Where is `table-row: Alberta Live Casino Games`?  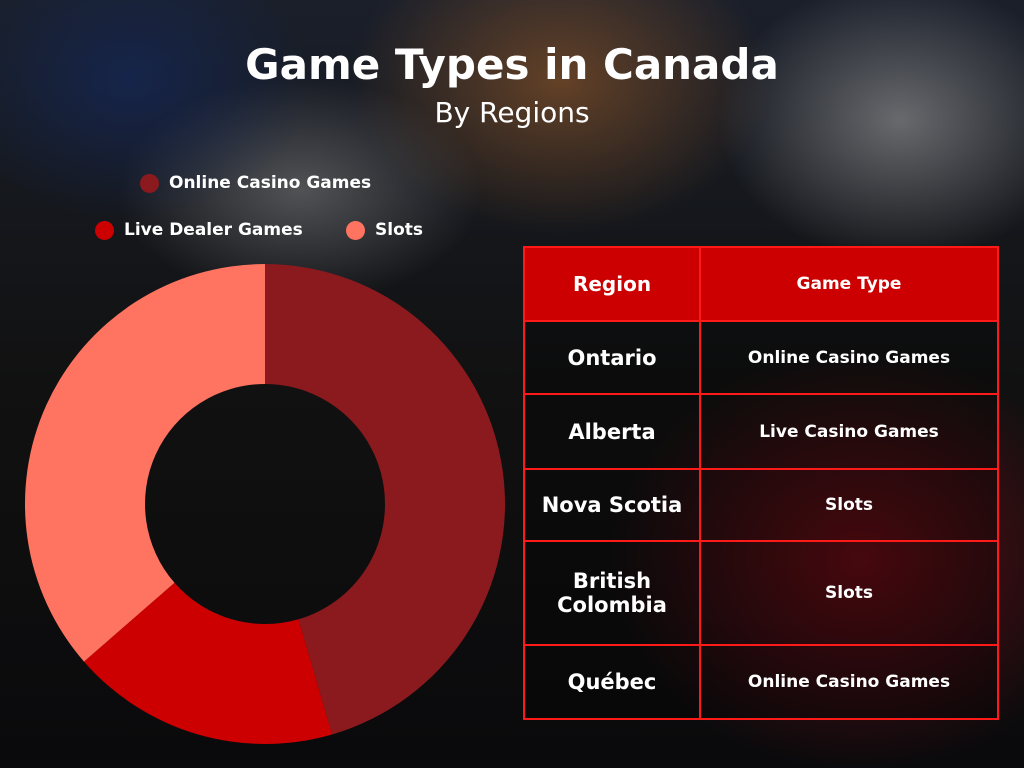 table-row: Alberta Live Casino Games is located at coordinates (761, 431).